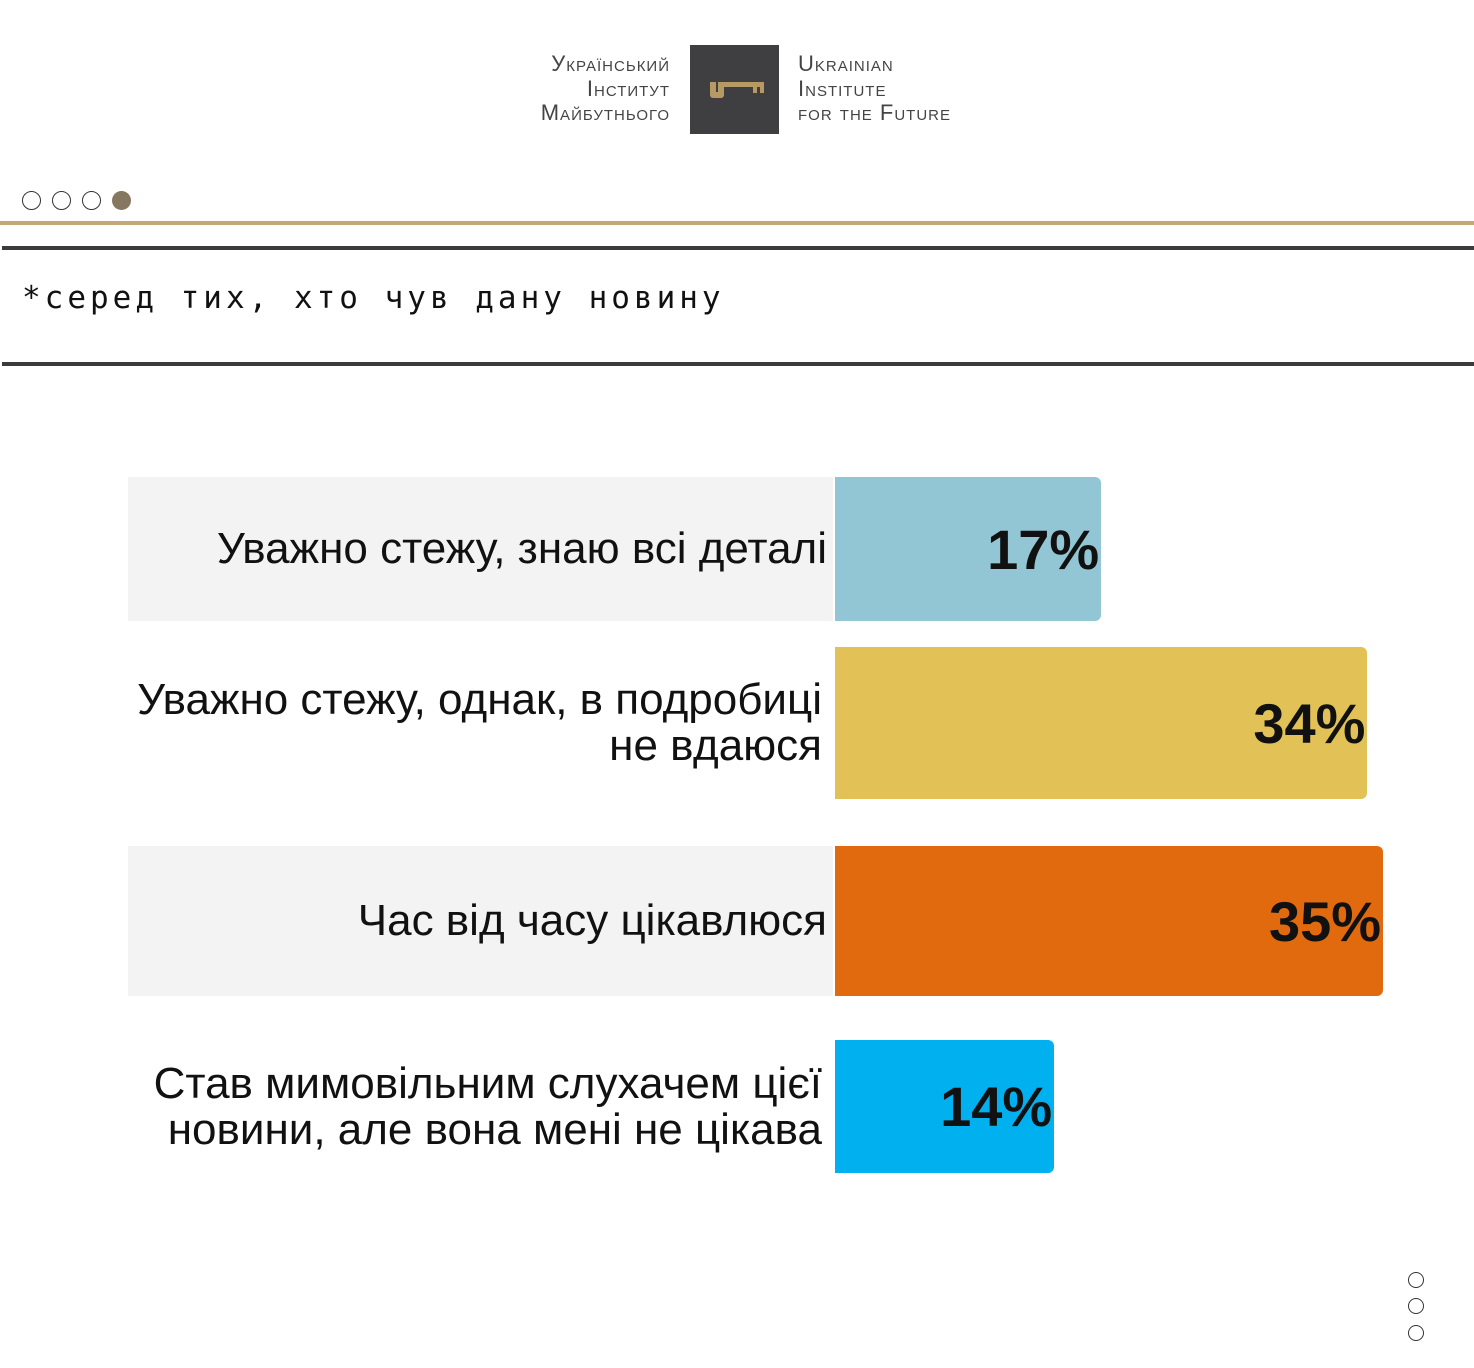  I want to click on key-icon, so click(734, 89).